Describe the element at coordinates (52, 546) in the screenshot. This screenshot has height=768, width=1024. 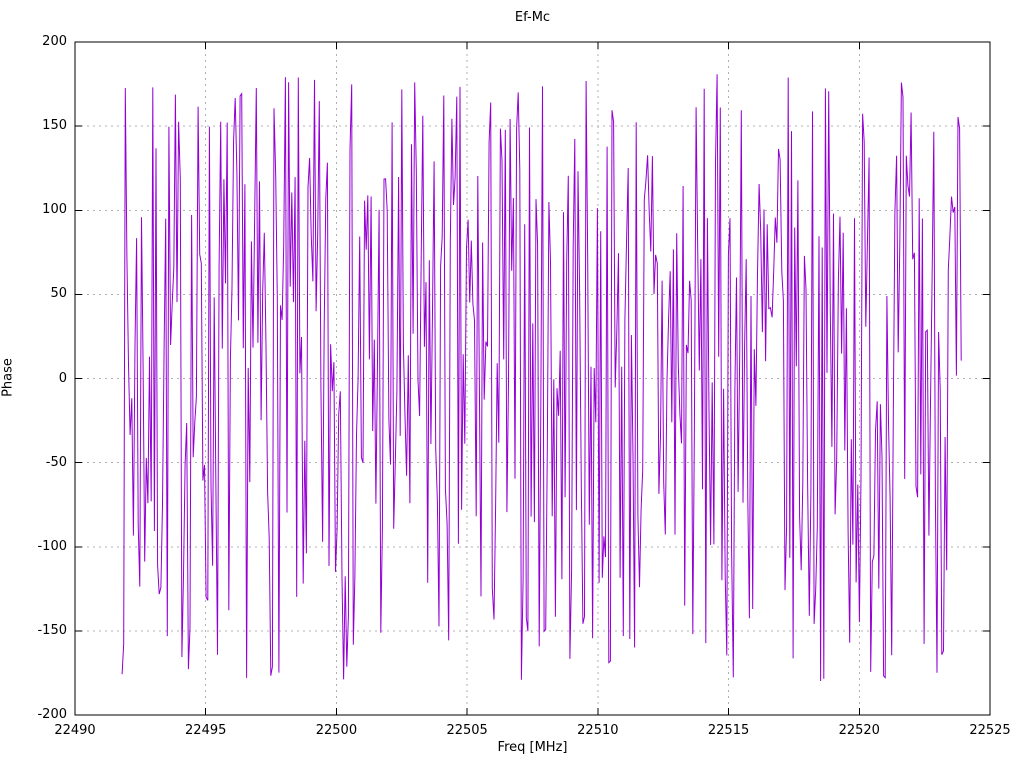
I see `y-tick-label: -100` at that location.